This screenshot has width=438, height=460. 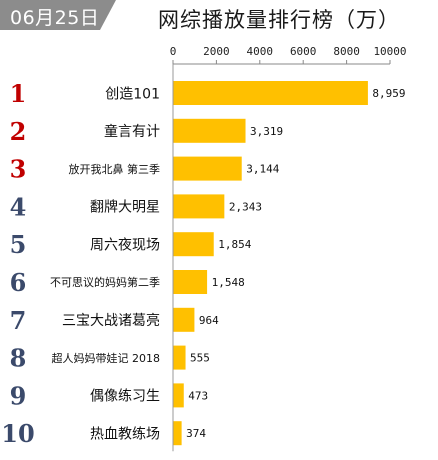 I want to click on category-label: 偶像练习生, so click(x=125, y=397).